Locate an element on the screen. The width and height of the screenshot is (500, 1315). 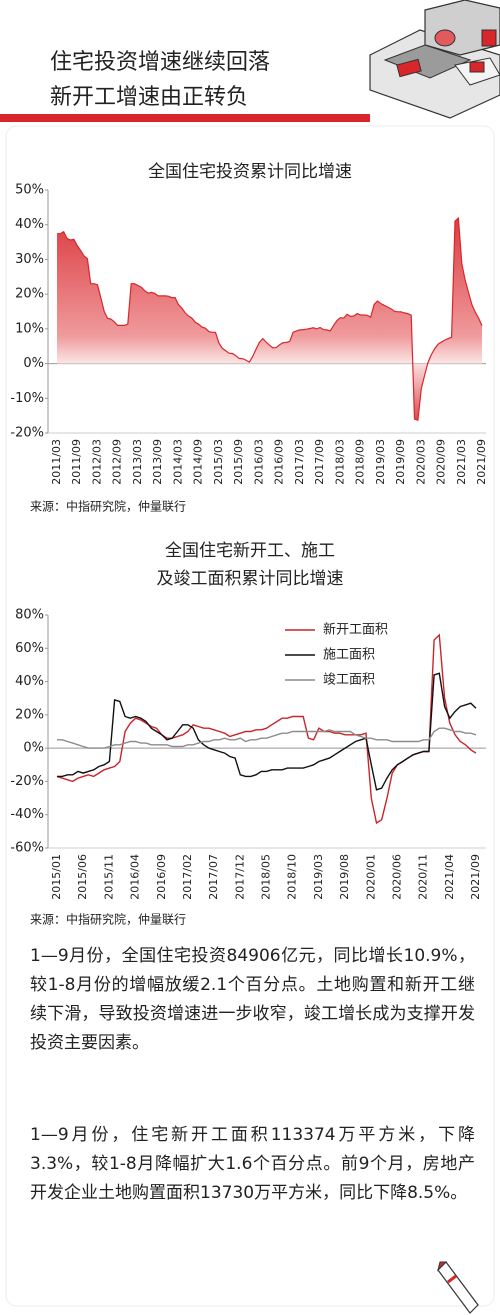
x-tick-label: 2021/04 is located at coordinates (449, 877).